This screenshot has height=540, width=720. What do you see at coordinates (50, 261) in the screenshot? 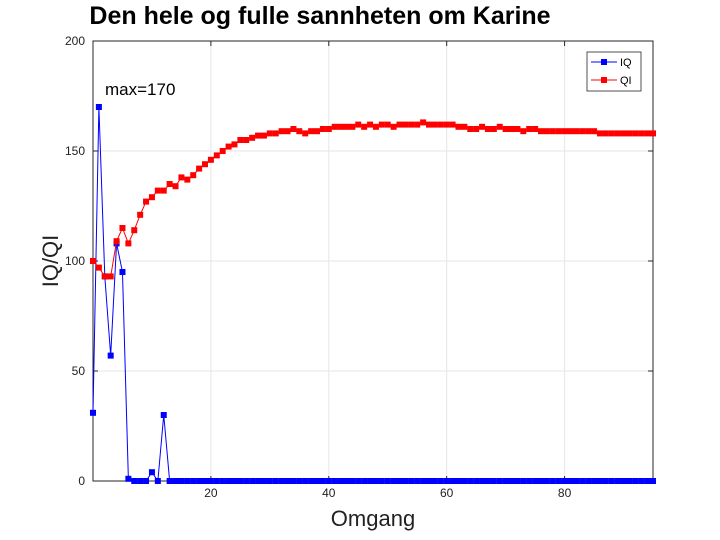
I see `y-axis-label: IQ/QI` at bounding box center [50, 261].